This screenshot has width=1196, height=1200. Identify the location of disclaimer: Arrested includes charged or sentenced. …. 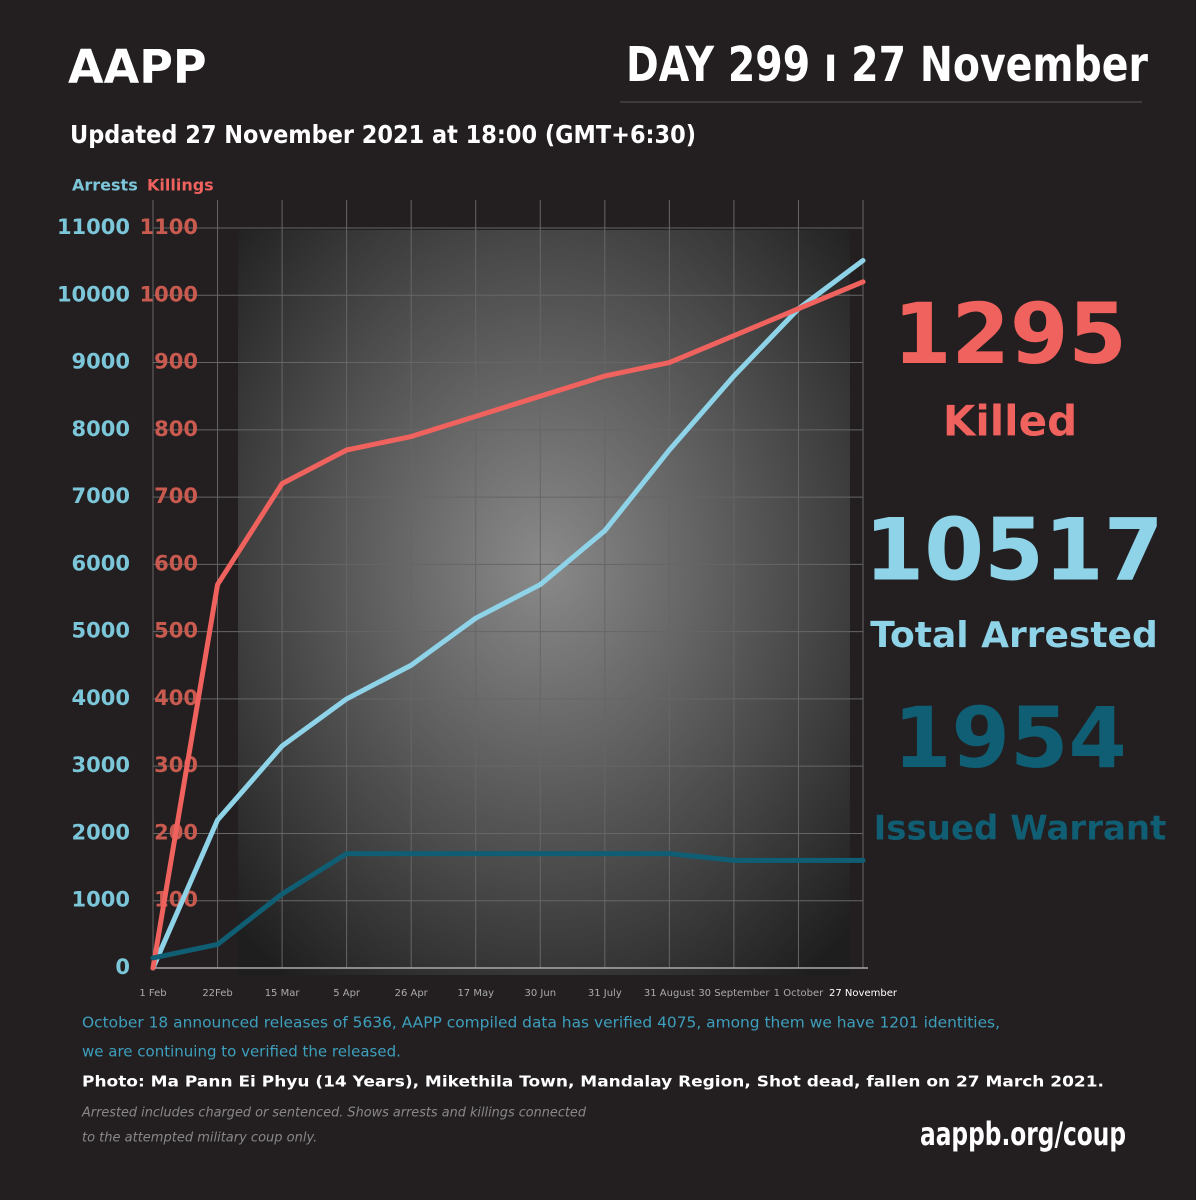
(334, 1113).